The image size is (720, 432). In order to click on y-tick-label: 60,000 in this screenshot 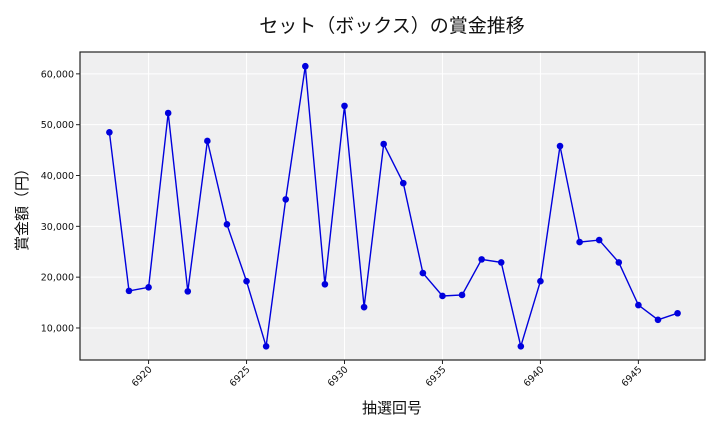, I will do `click(57, 74)`.